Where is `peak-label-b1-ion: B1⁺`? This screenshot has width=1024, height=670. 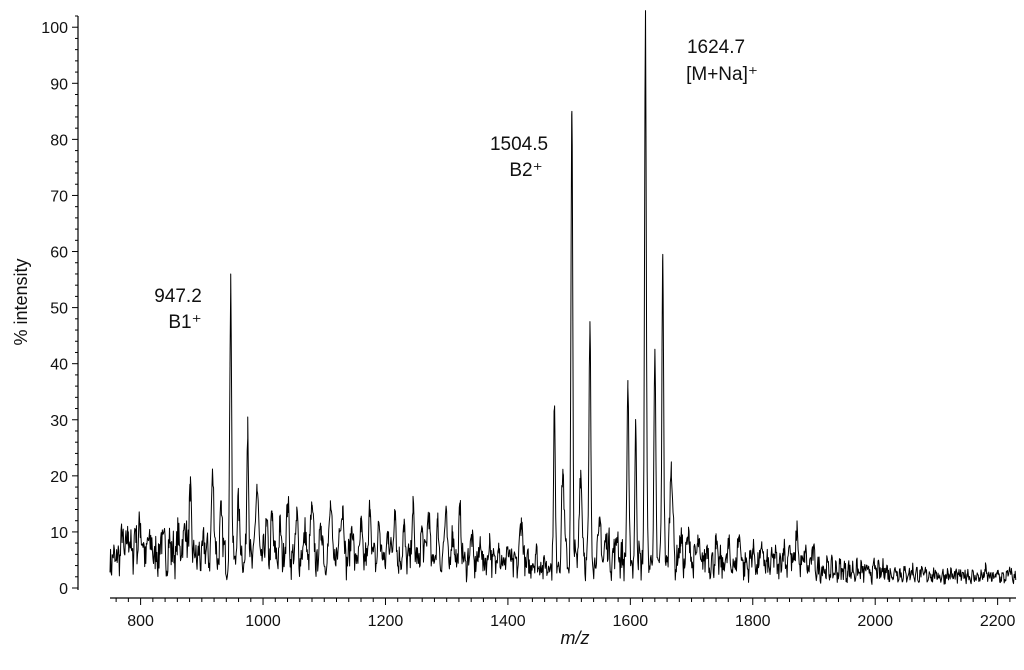
peak-label-b1-ion: B1⁺ is located at coordinates (184, 322).